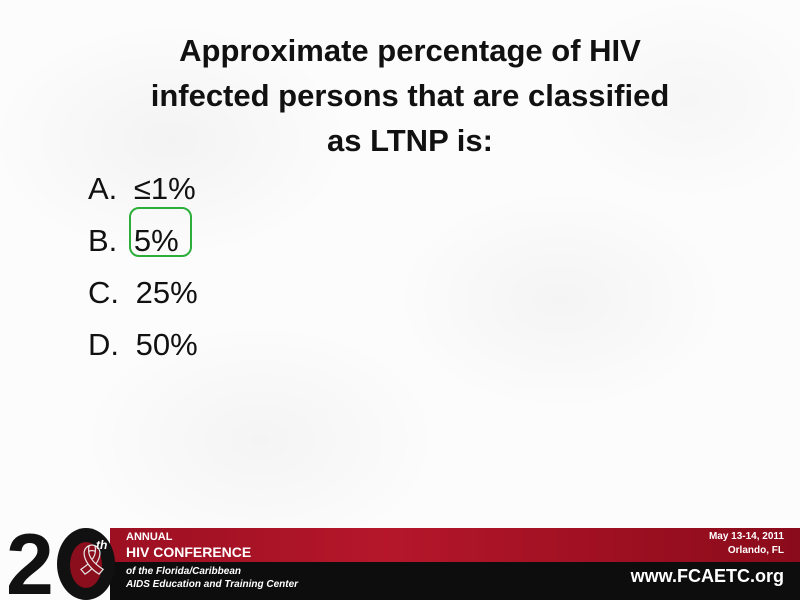  I want to click on logo-suffix: th, so click(102, 545).